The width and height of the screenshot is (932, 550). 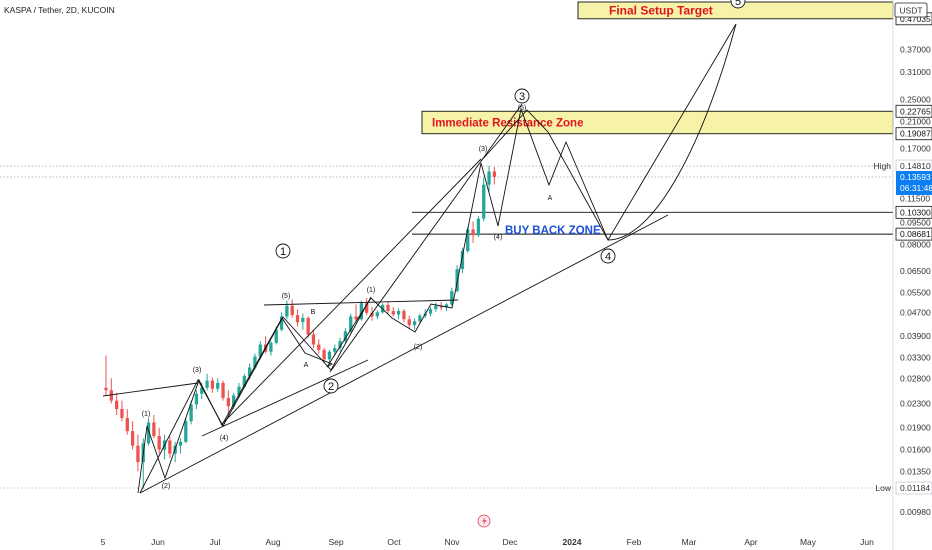 What do you see at coordinates (915, 271) in the screenshot?
I see `y-tick-label: 0.06500` at bounding box center [915, 271].